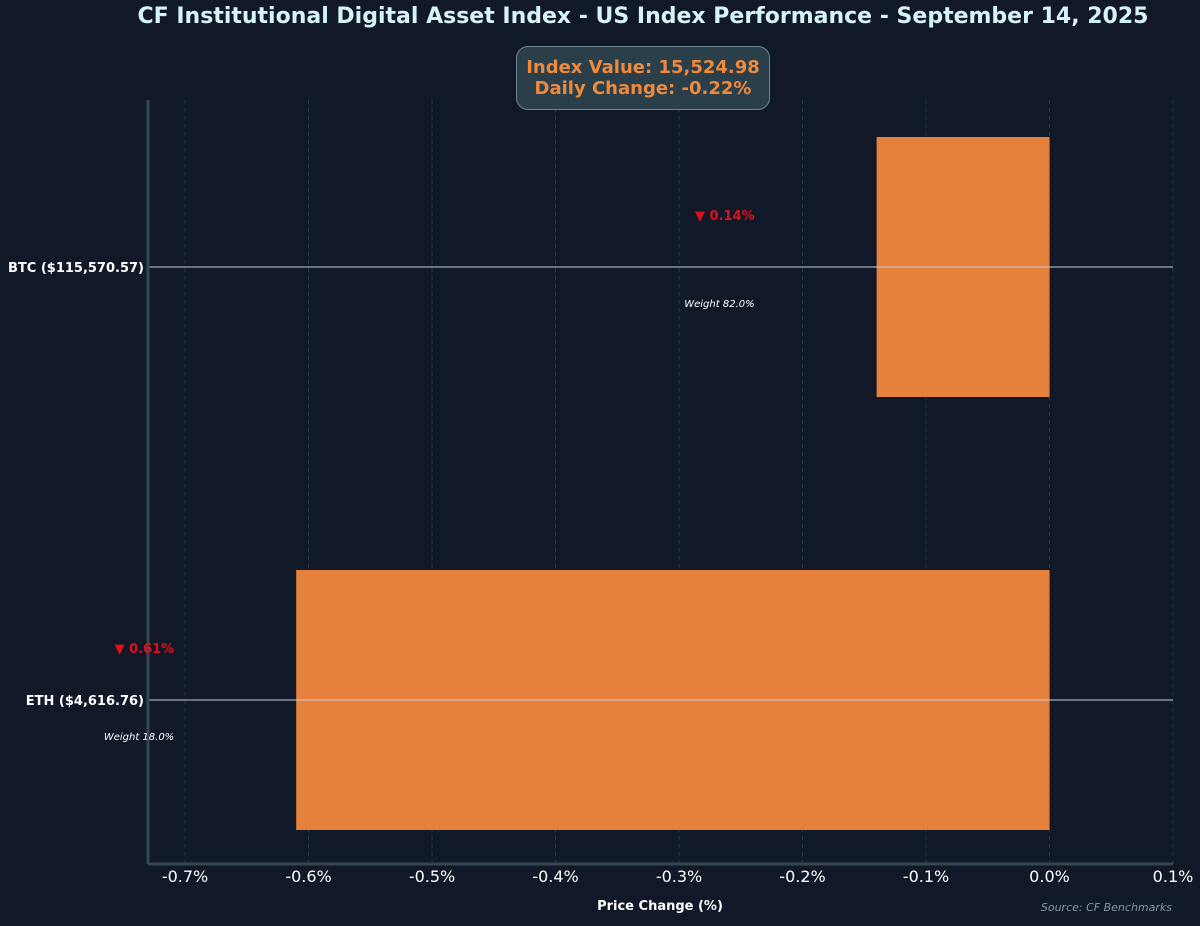  Describe the element at coordinates (643, 67) in the screenshot. I see `index-value-text: Index Value: 15,524.98` at that location.